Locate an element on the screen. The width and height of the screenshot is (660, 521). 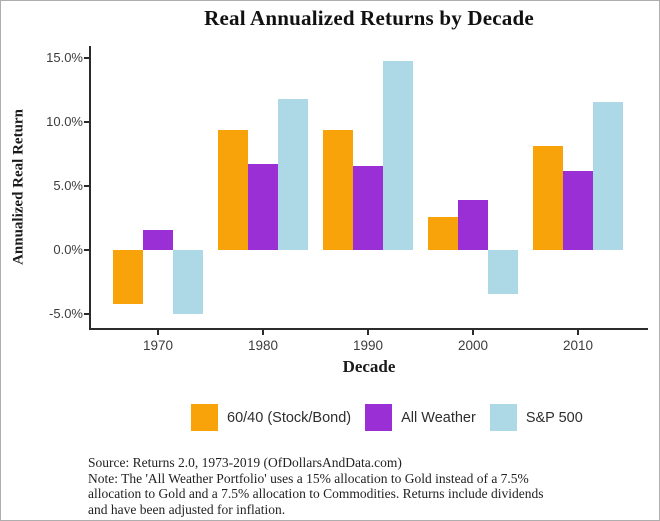
bar-all-weather-1970 is located at coordinates (158, 239).